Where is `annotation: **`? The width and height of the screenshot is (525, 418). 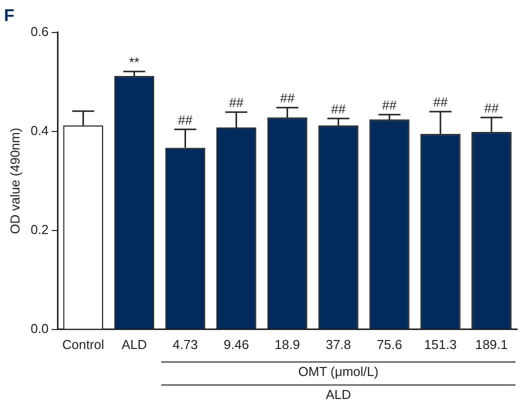 annotation: ** is located at coordinates (134, 62).